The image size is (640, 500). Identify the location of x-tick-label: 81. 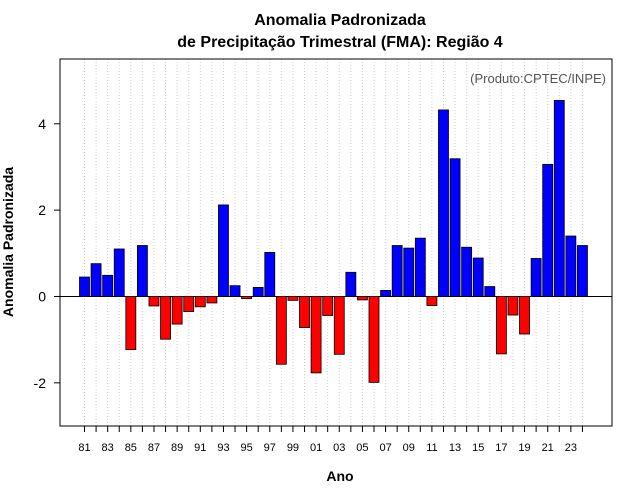
(84, 448).